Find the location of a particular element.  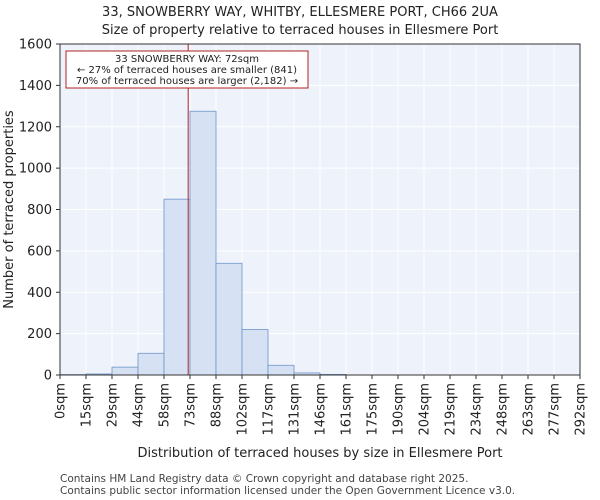

y-tick-label: 0 is located at coordinates (48, 376).